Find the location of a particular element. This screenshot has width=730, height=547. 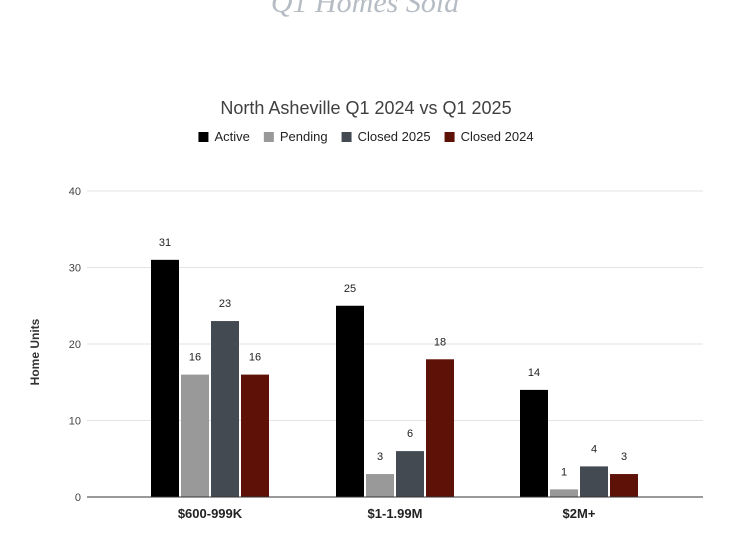

x-axis: $600-999K $1-1.99M $2M+ is located at coordinates (387, 513).